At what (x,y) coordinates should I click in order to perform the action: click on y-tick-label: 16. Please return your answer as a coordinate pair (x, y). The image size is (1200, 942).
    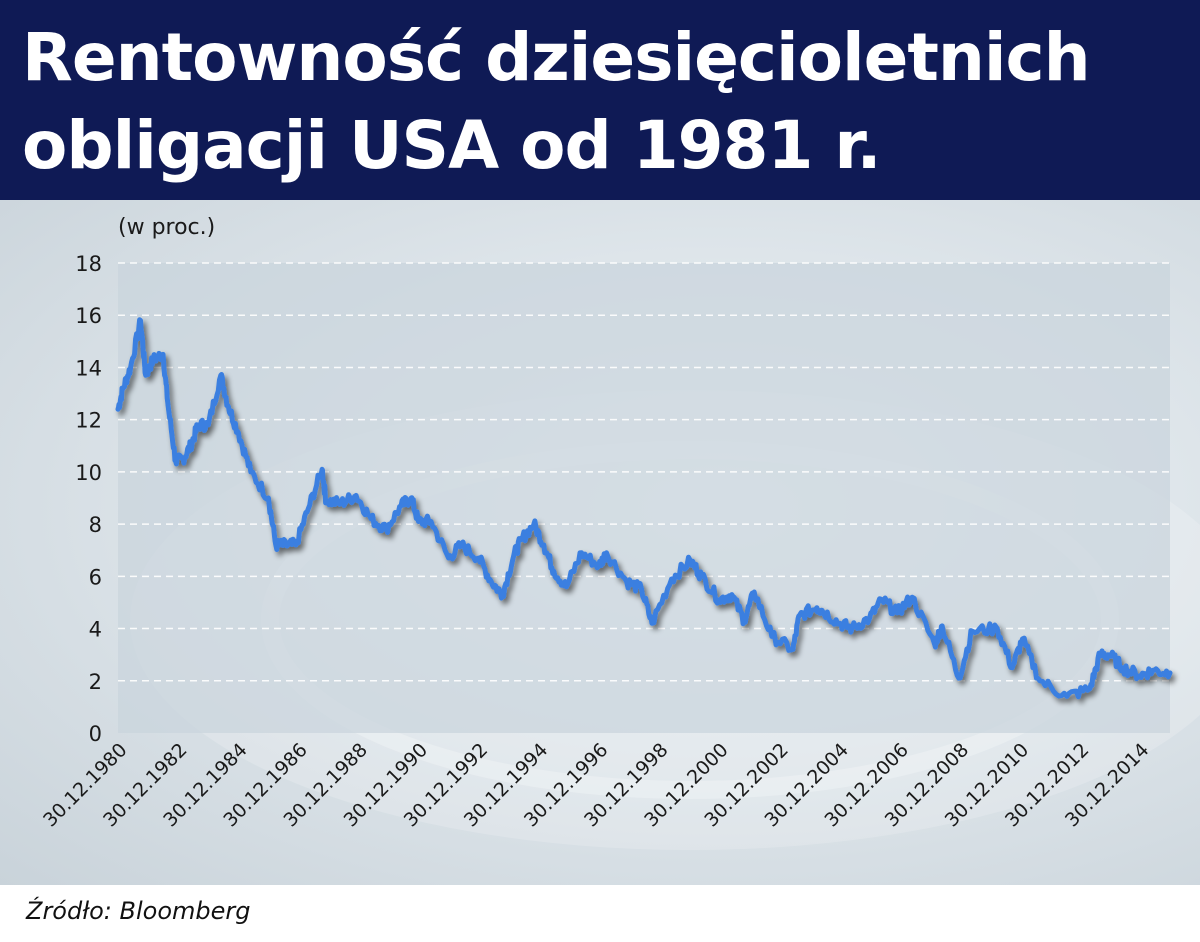
    Looking at the image, I should click on (88, 316).